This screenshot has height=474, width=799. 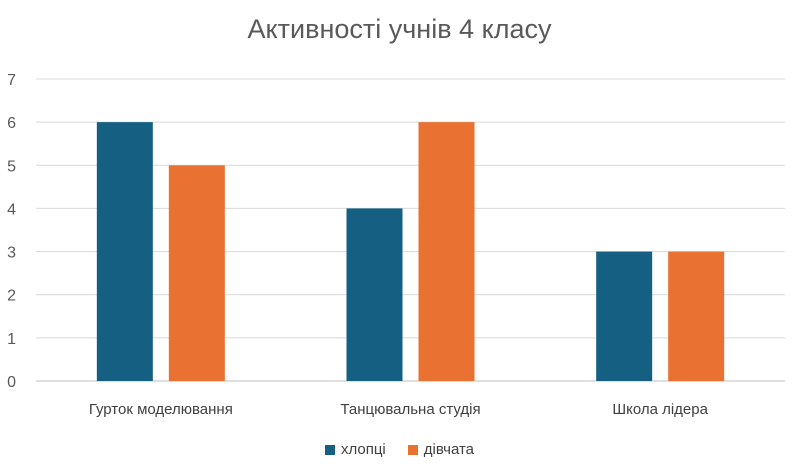 What do you see at coordinates (11, 253) in the screenshot?
I see `y-tick-label: 3` at bounding box center [11, 253].